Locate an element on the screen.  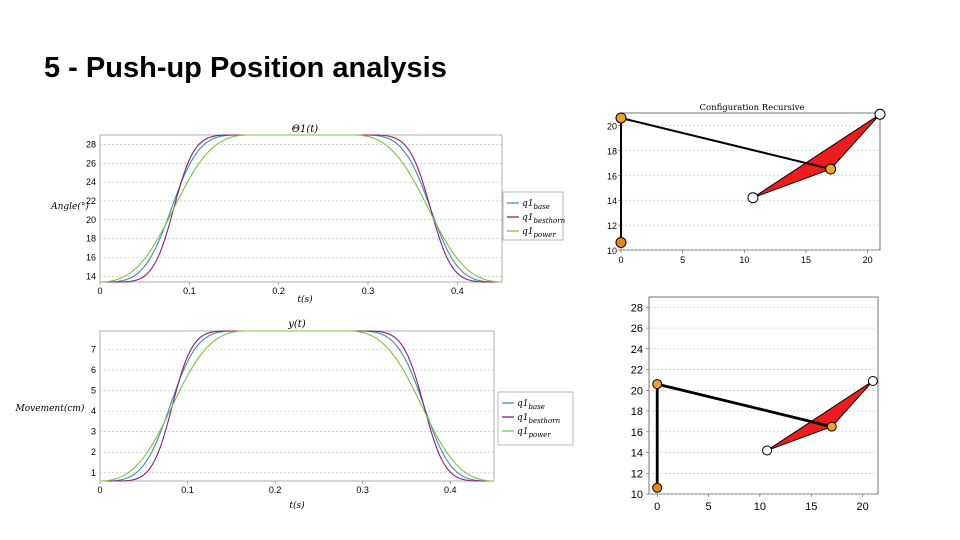
y-tick-label: 1 is located at coordinates (93, 473).